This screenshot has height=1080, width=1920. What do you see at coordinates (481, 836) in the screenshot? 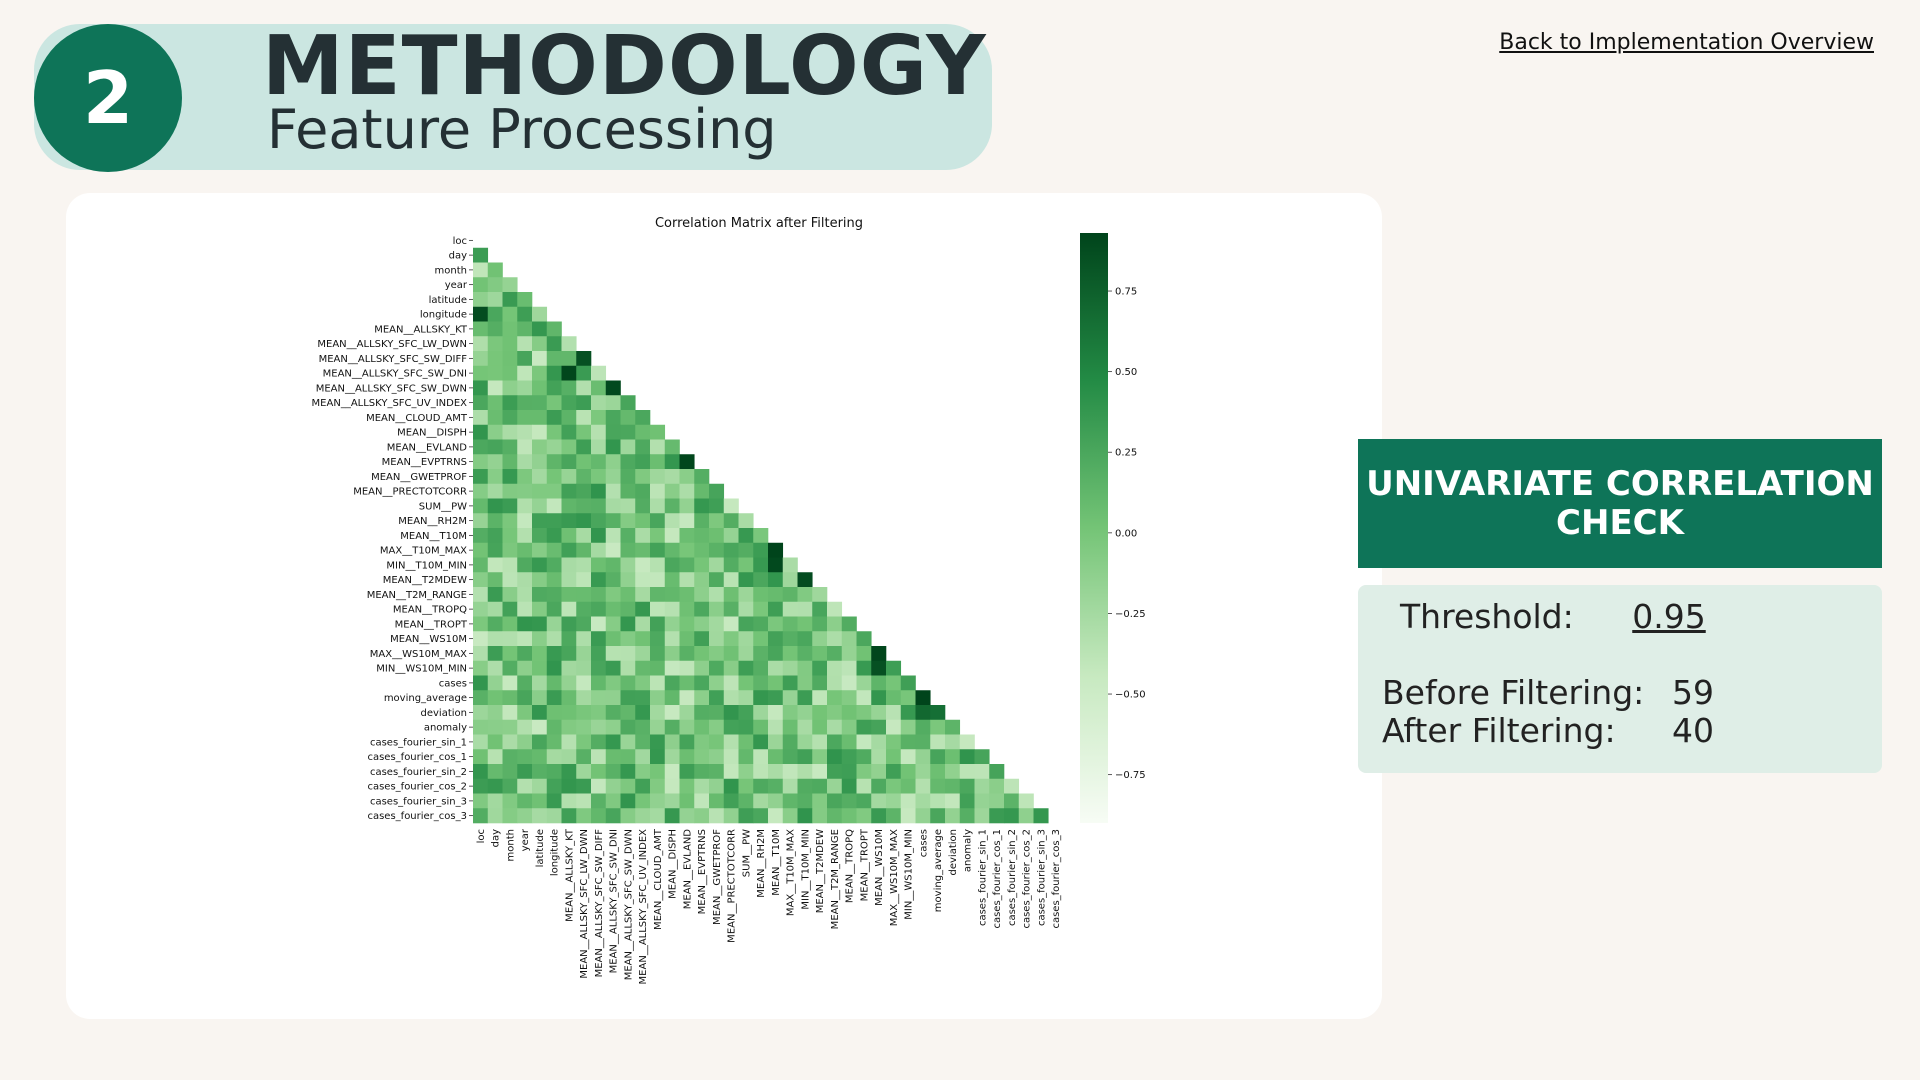
I see `x-tick-label: loc` at bounding box center [481, 836].